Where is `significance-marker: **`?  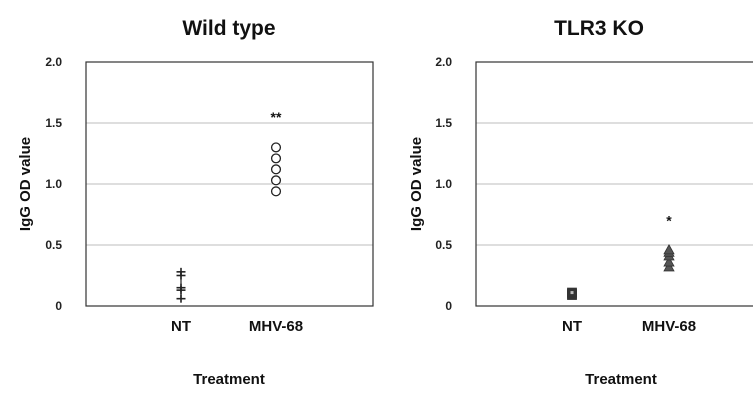 significance-marker: ** is located at coordinates (276, 117).